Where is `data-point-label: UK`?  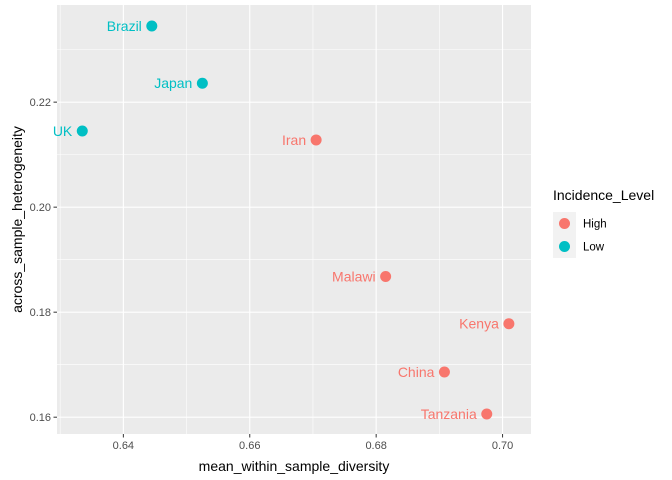
data-point-label: UK is located at coordinates (63, 131).